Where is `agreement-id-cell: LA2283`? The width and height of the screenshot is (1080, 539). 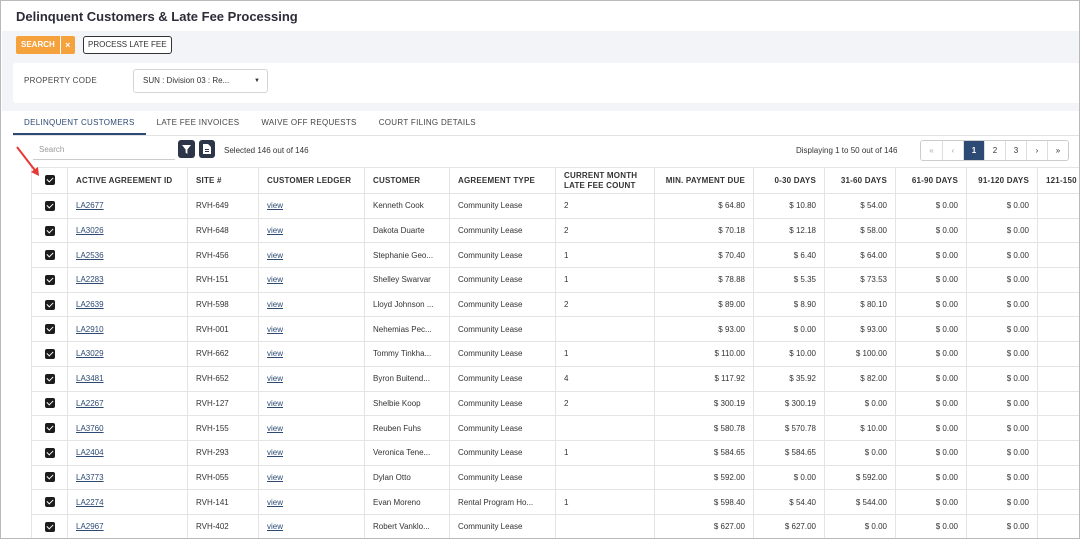
agreement-id-cell: LA2283 is located at coordinates (127, 280).